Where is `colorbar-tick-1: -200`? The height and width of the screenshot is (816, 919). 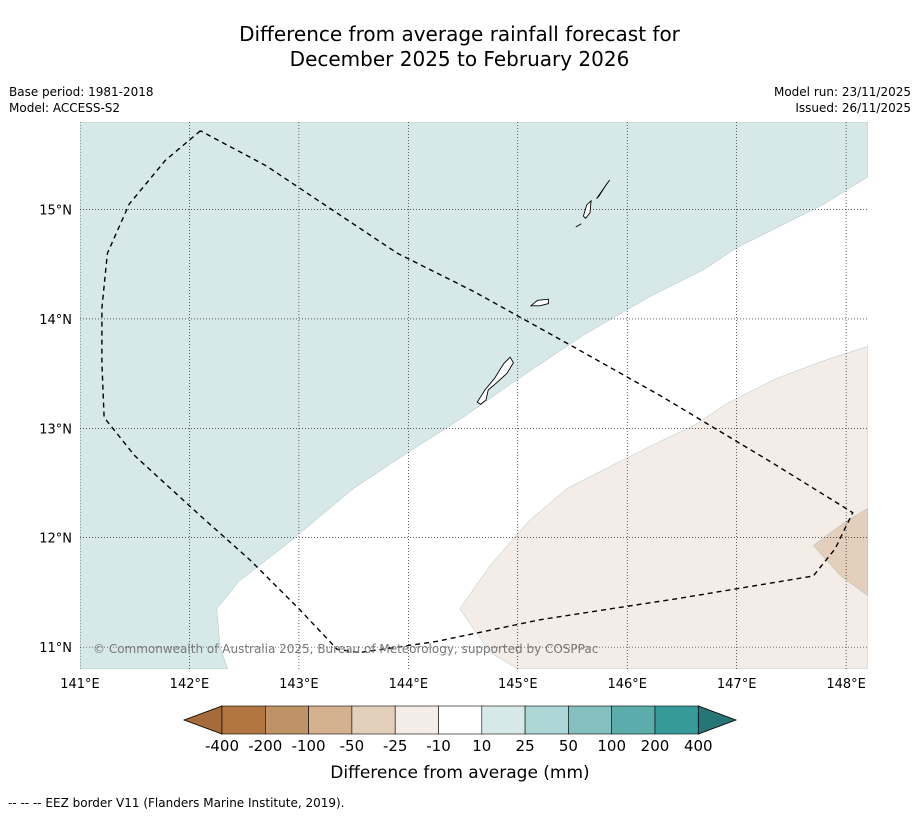
colorbar-tick-1: -200 is located at coordinates (265, 746).